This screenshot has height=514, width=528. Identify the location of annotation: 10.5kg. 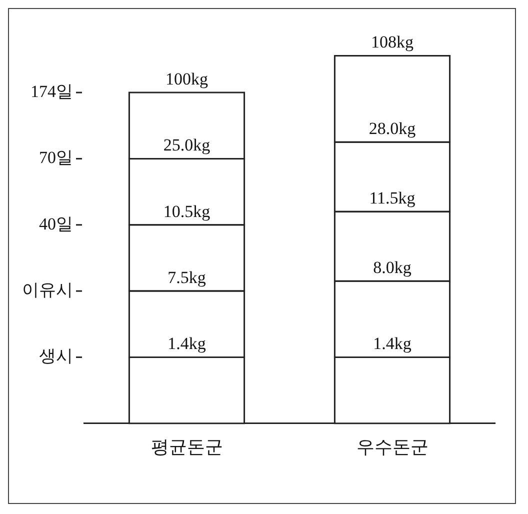
(187, 211).